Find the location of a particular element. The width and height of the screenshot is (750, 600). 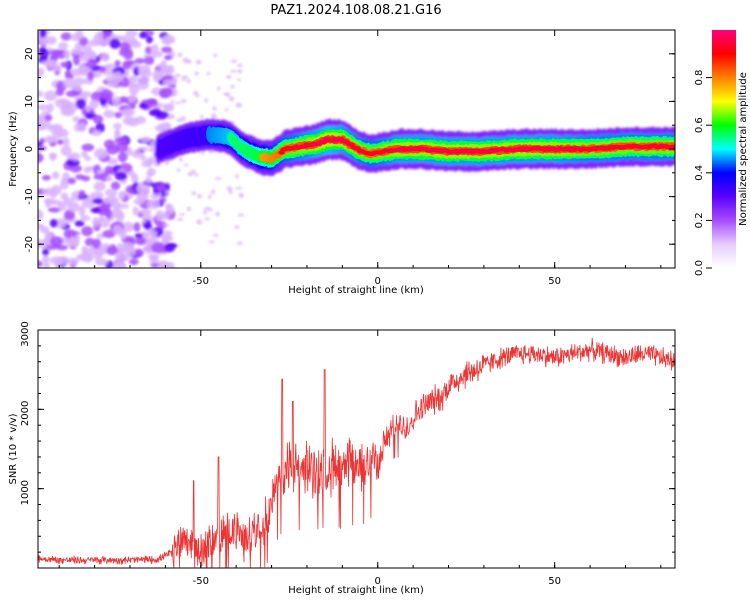

y-tick-label: -20 is located at coordinates (29, 244).